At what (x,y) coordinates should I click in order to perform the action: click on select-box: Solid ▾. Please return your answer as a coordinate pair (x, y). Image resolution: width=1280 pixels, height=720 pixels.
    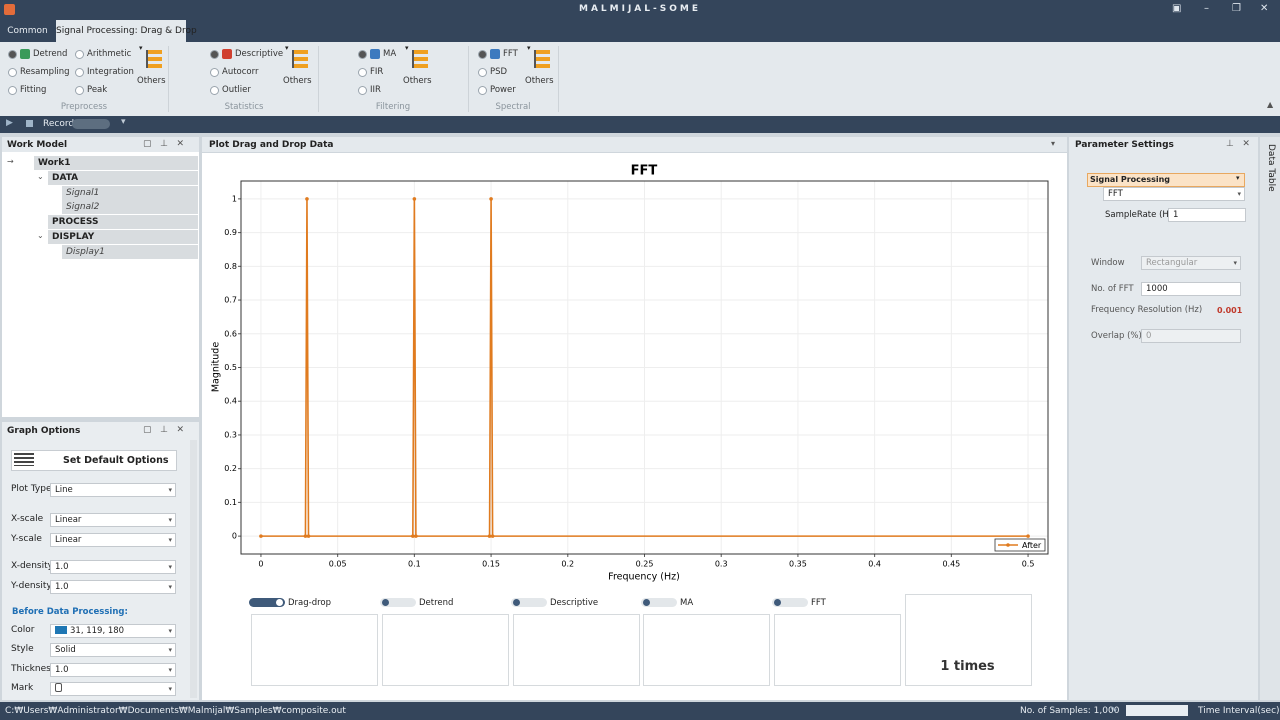
    Looking at the image, I should click on (113, 650).